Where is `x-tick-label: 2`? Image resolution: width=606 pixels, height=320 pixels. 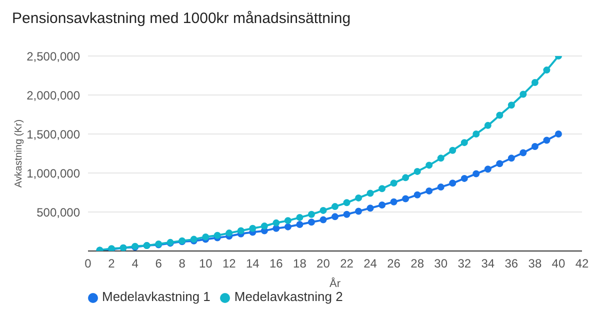 x-tick-label: 2 is located at coordinates (112, 263).